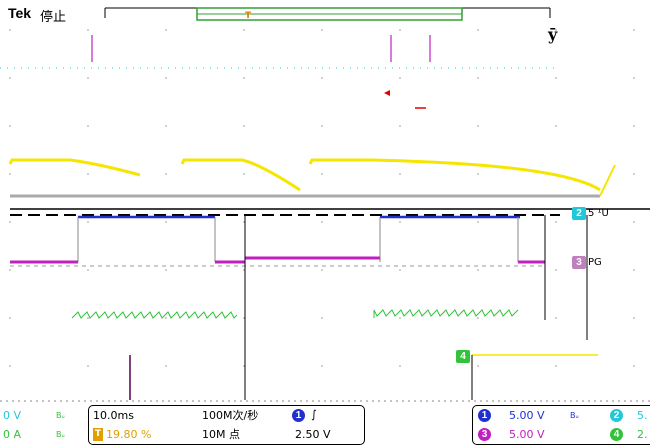  What do you see at coordinates (574, 415) in the screenshot?
I see `ch1-bw-flag: Bᵤ` at bounding box center [574, 415].